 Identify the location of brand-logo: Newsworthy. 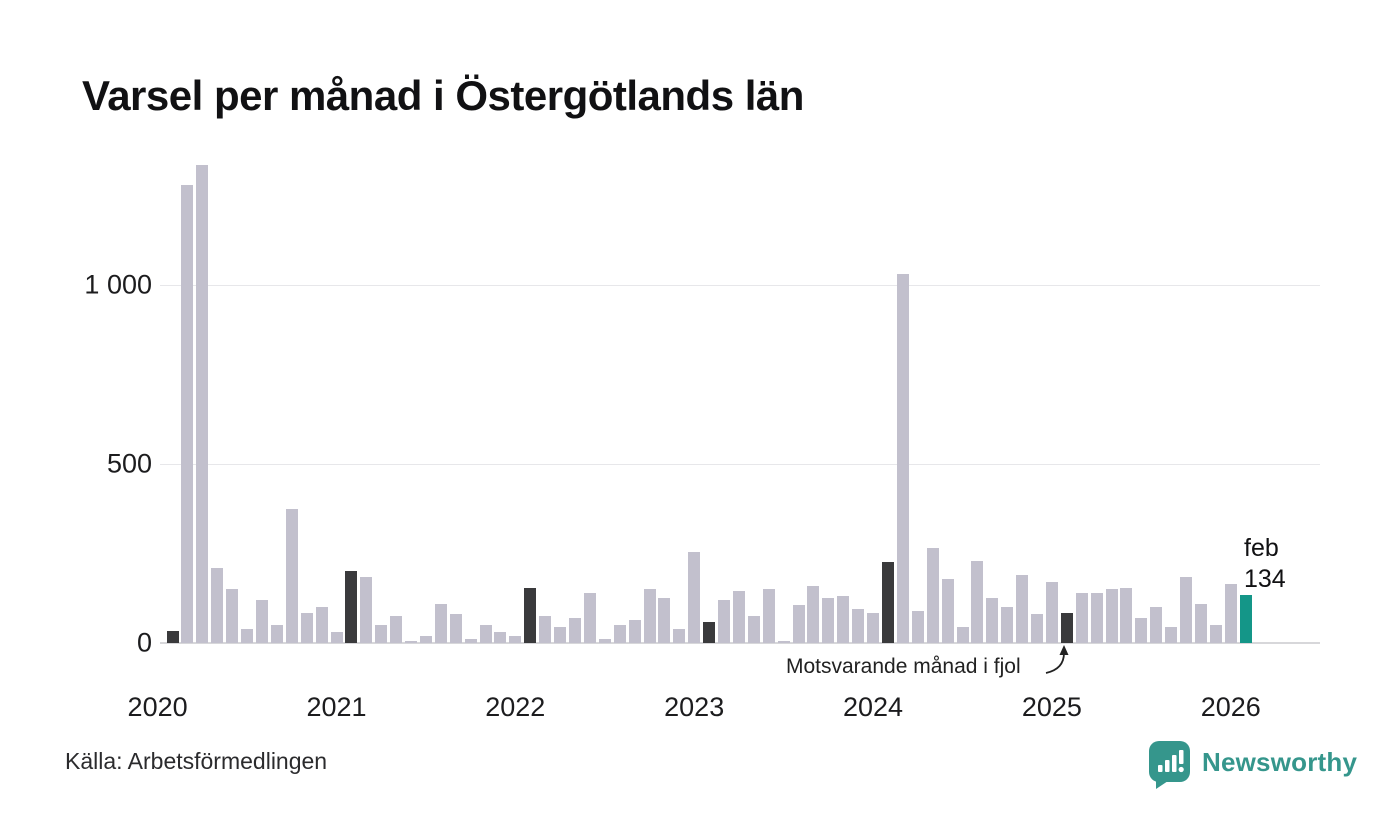
(1251, 765).